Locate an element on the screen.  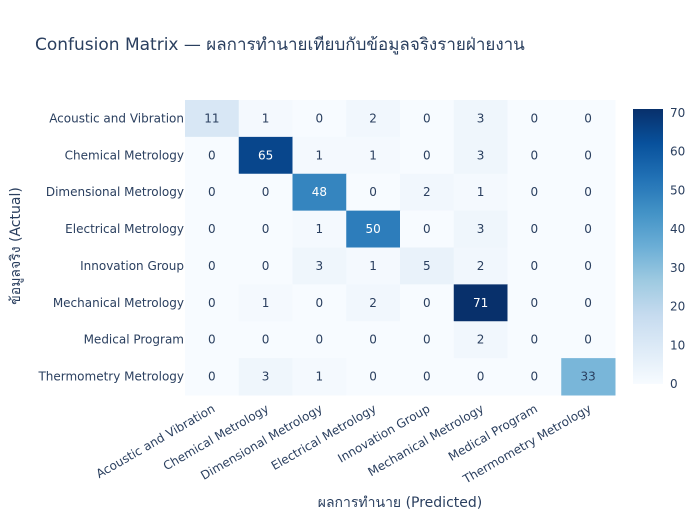
cell-value-label: 71 is located at coordinates (480, 303).